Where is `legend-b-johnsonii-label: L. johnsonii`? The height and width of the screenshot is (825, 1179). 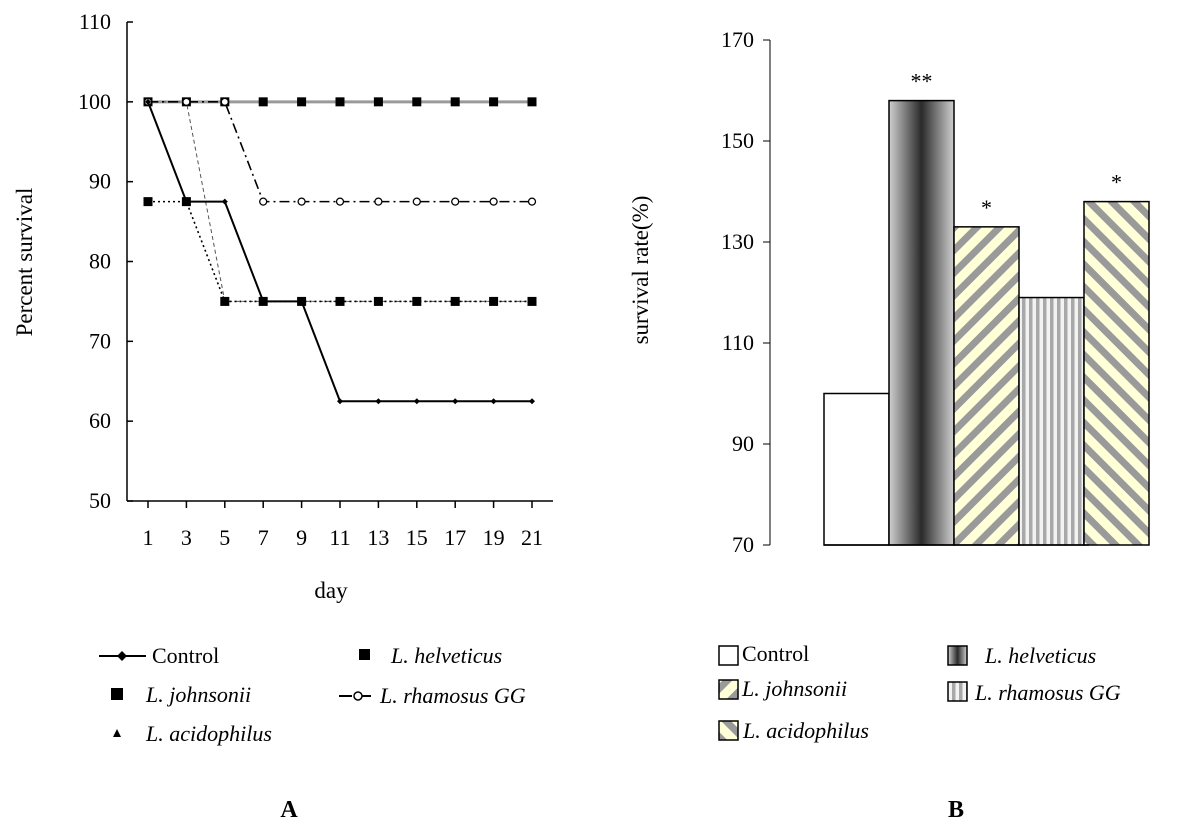 legend-b-johnsonii-label: L. johnsonii is located at coordinates (794, 688).